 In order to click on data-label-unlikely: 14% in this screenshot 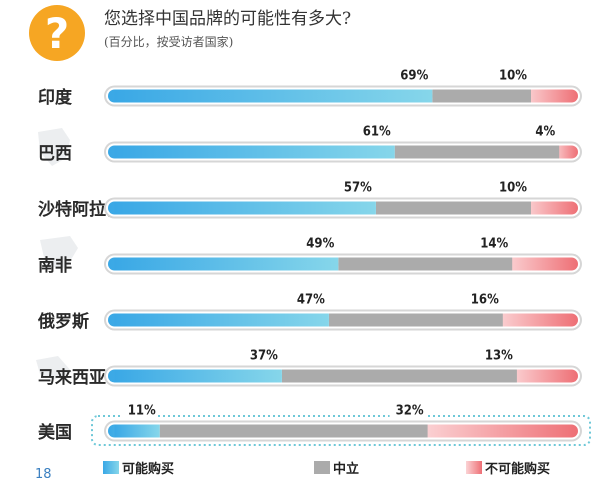, I will do `click(494, 244)`.